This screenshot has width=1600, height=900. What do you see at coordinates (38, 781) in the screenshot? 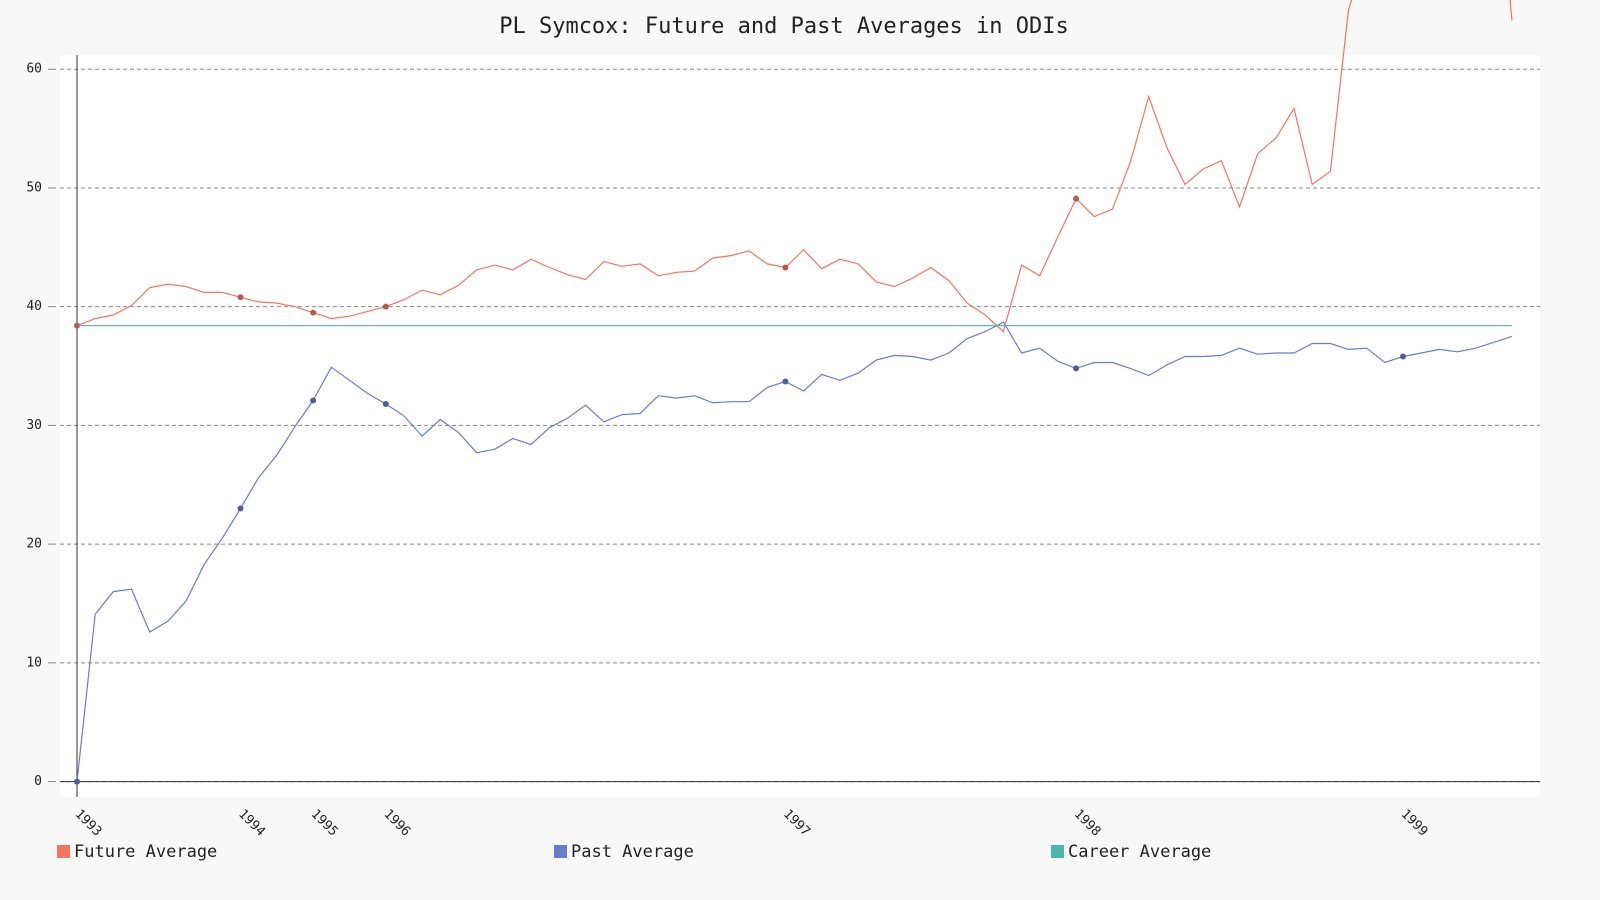
I see `y-tick-label: 0` at bounding box center [38, 781].